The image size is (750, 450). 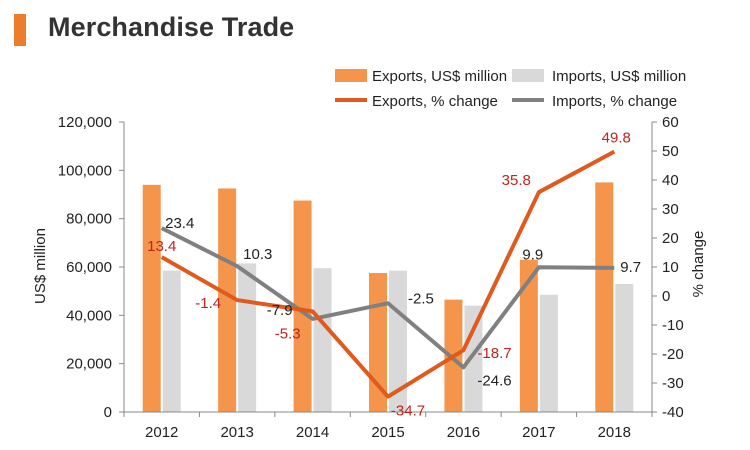 I want to click on y-tick-label: 20,000, so click(x=89, y=364).